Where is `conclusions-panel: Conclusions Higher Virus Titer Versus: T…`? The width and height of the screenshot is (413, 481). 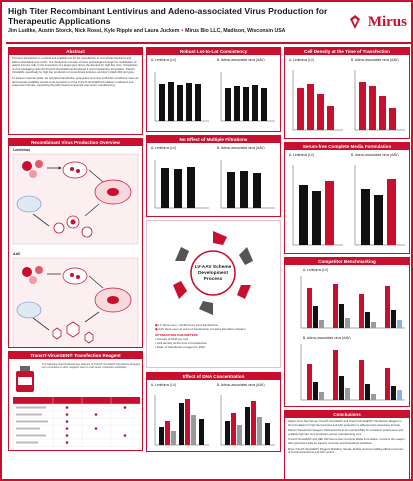
conclusions-panel: Conclusions Higher Virus Titer Versus: T… is located at coordinates (347, 445).